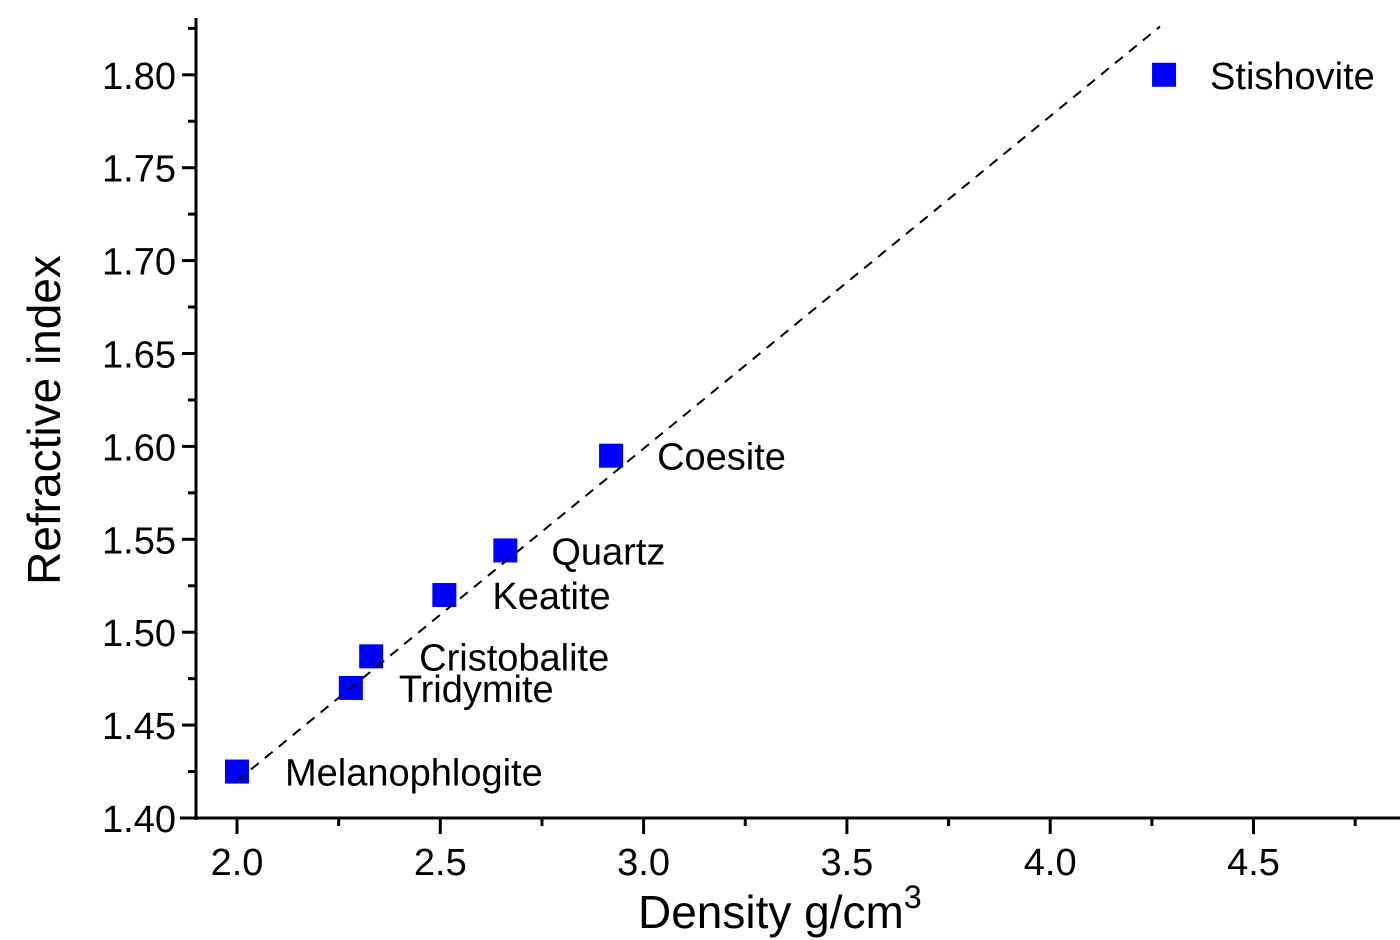 This screenshot has width=1400, height=940. Describe the element at coordinates (444, 595) in the screenshot. I see `data-point-keatite` at that location.